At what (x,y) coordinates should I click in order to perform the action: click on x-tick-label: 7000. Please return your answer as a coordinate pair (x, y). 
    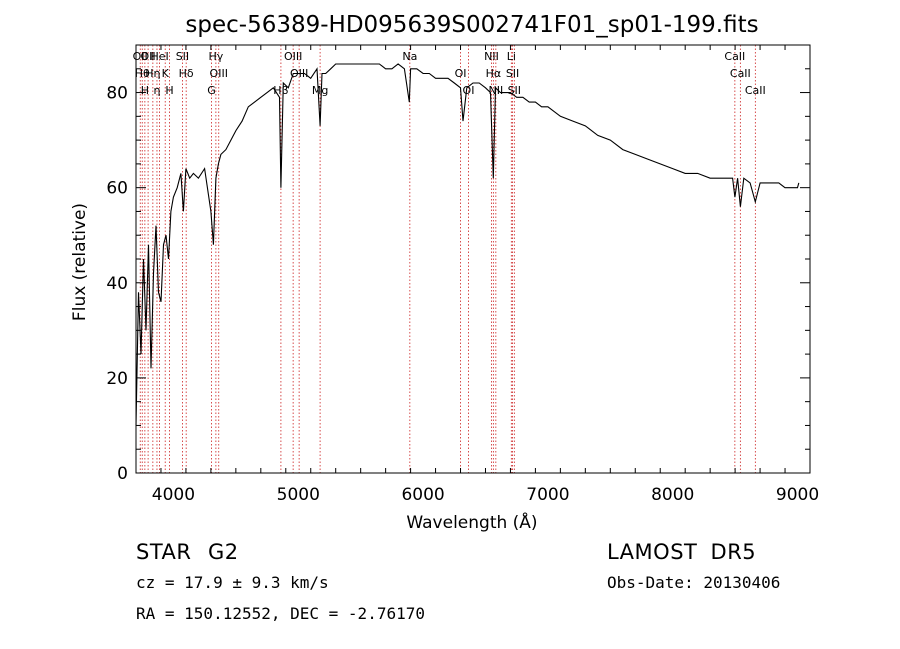
    Looking at the image, I should click on (547, 495).